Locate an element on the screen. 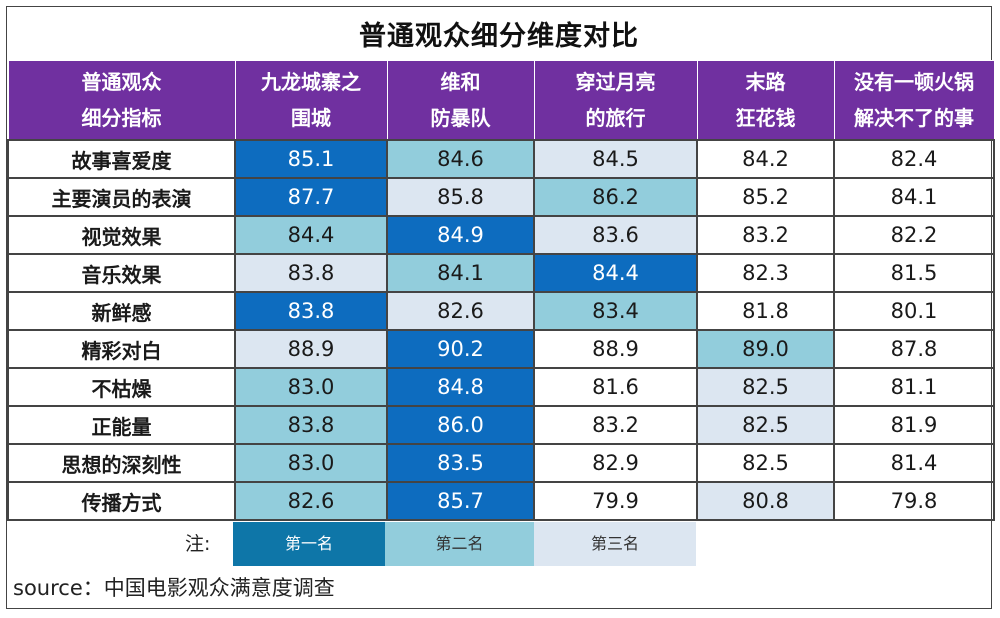  row-label: 思想的深刻性 is located at coordinates (121, 463).